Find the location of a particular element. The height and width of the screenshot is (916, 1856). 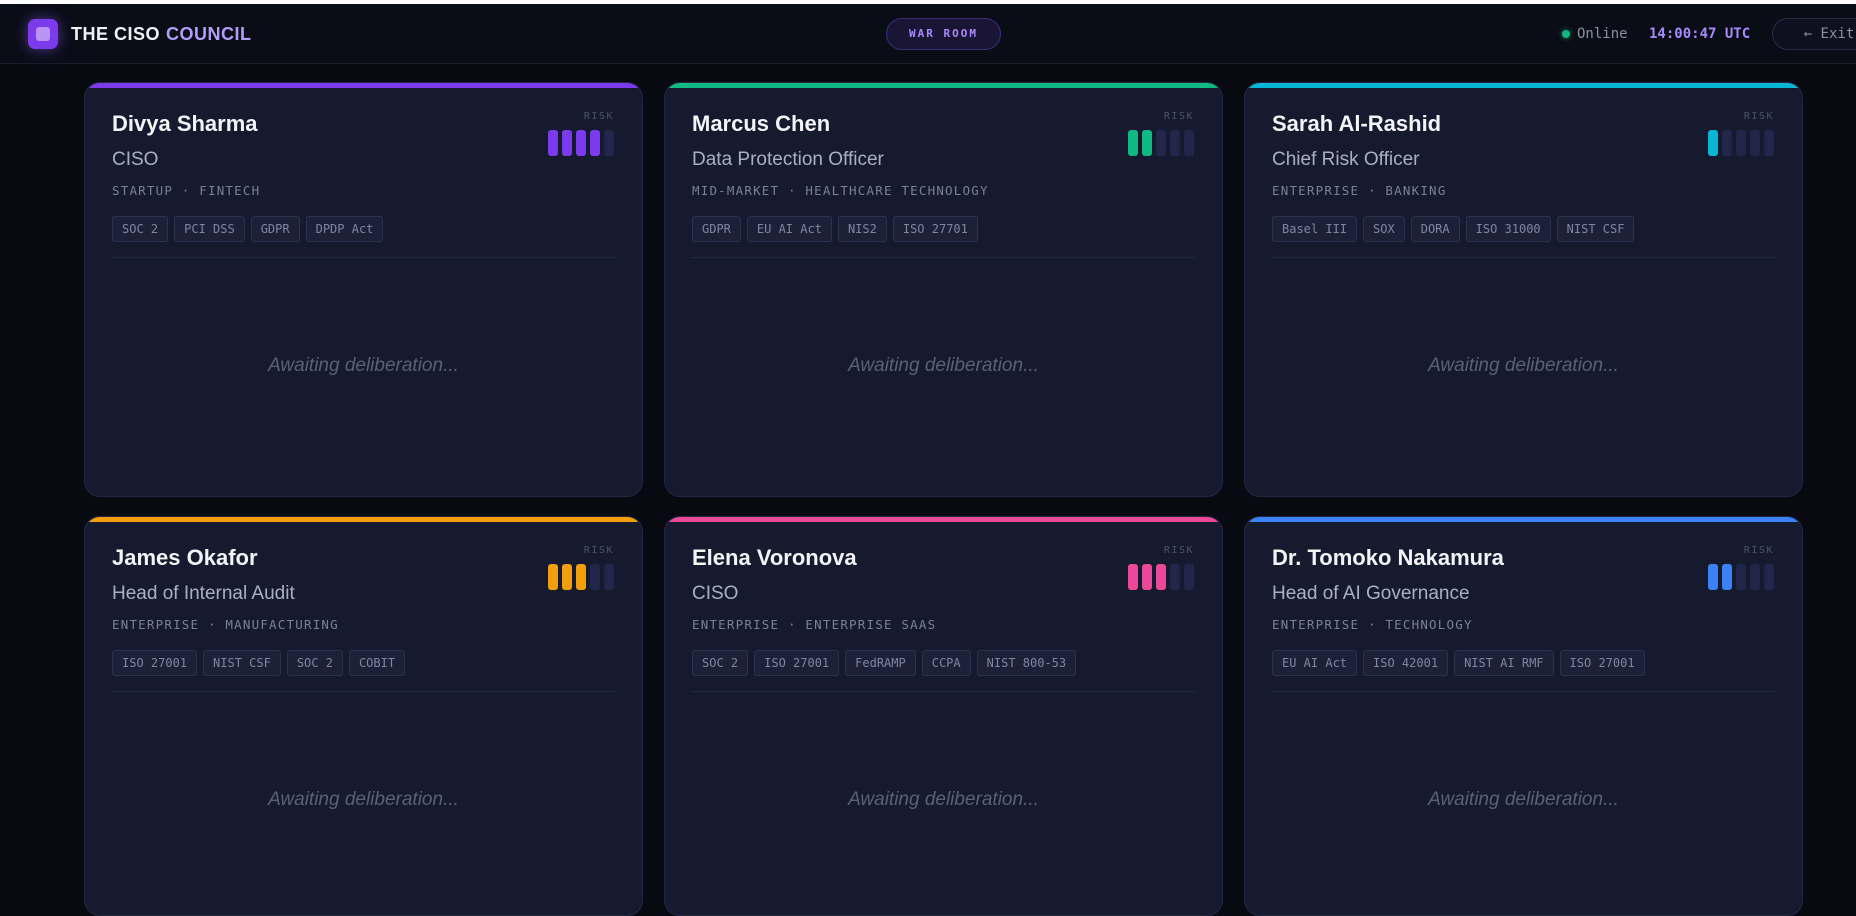

framework-tag: ISO 42001 is located at coordinates (1406, 663).